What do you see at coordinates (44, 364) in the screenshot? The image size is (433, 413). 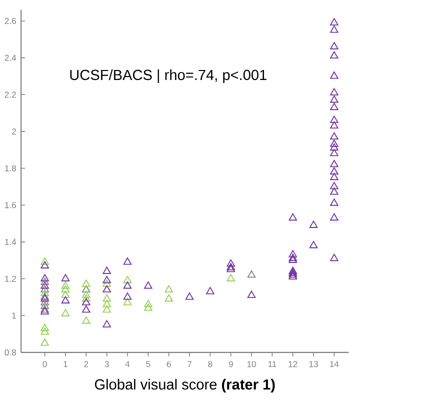 I see `x-tick-label: 0` at bounding box center [44, 364].